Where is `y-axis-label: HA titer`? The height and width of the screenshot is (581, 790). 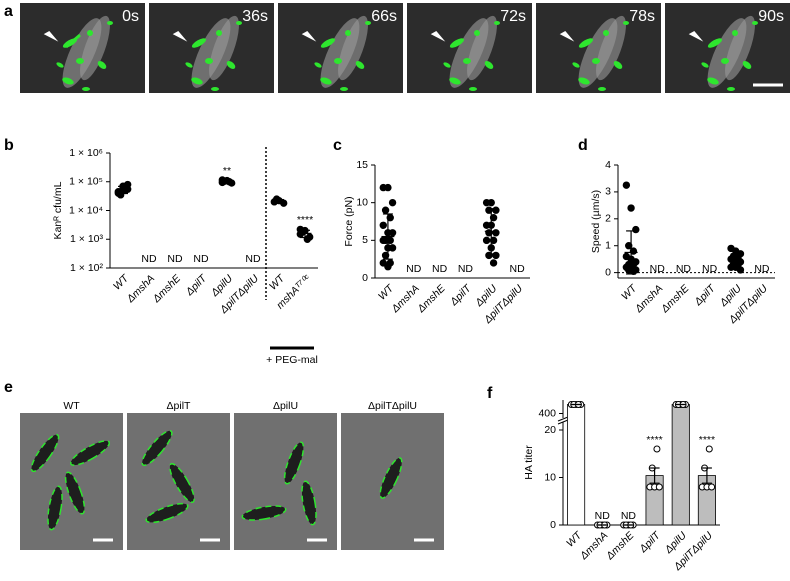 y-axis-label: HA titer is located at coordinates (529, 462).